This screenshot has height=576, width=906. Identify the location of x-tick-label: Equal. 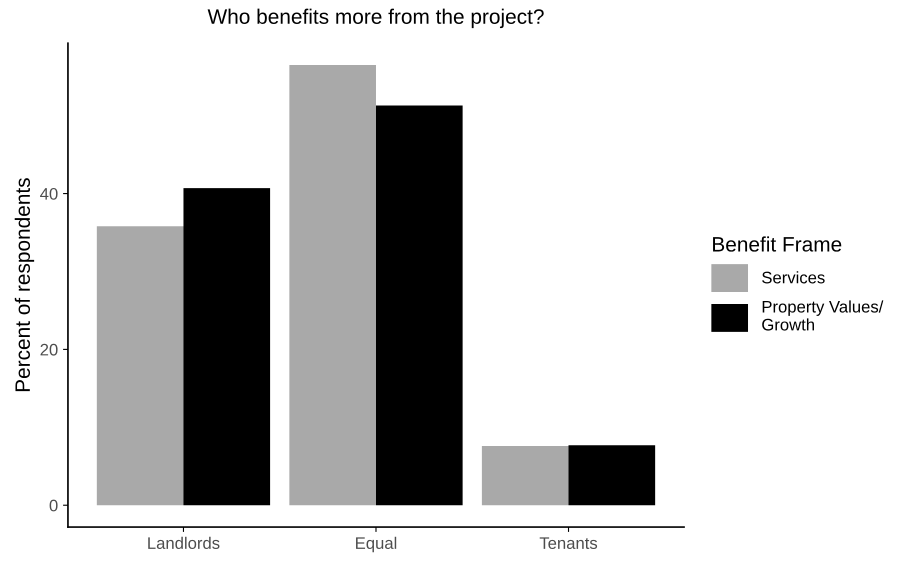
(376, 544).